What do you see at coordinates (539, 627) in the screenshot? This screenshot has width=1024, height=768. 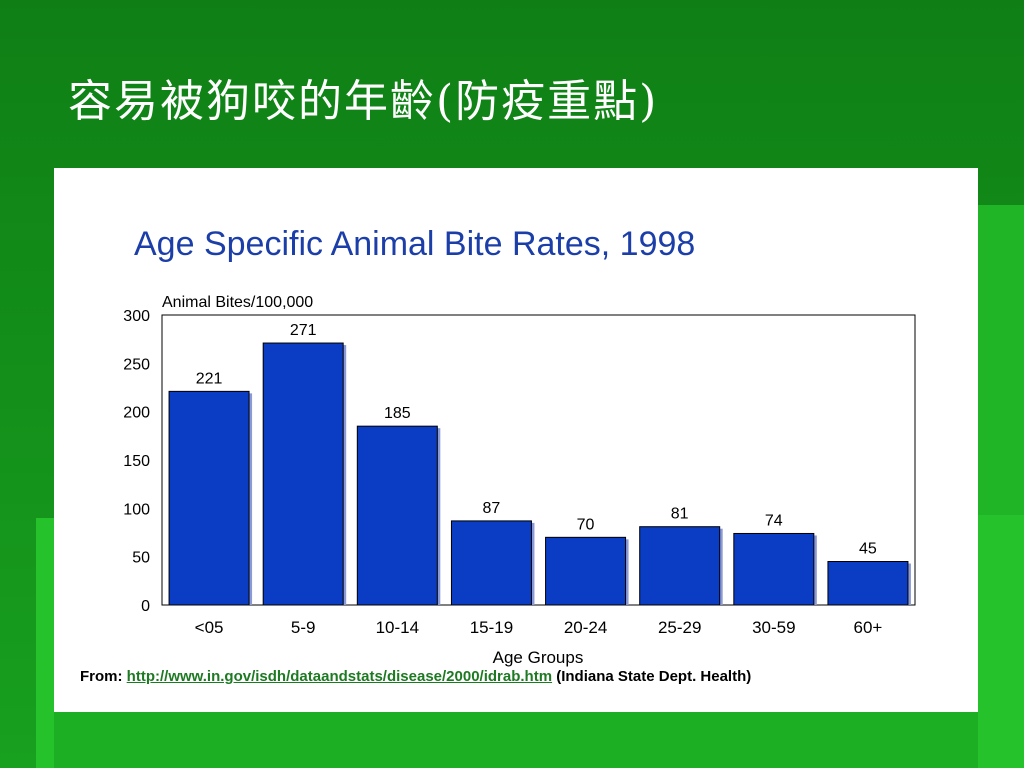 I see `x-ticks: <05 5-9 10-14 15-19 20-24 25-29 30-59 60+` at bounding box center [539, 627].